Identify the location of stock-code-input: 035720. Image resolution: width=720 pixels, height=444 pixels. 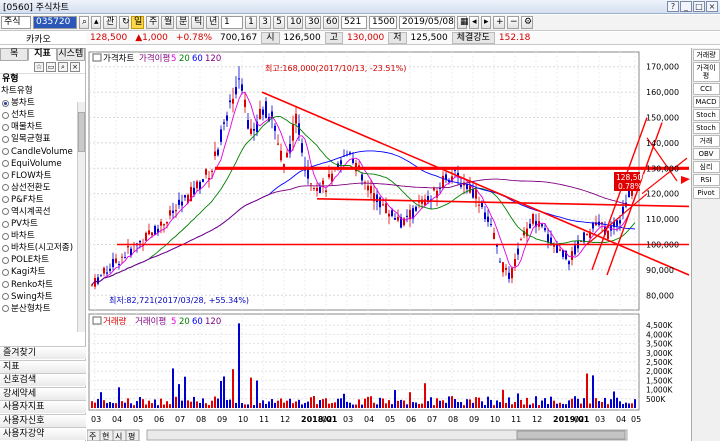
(55, 22).